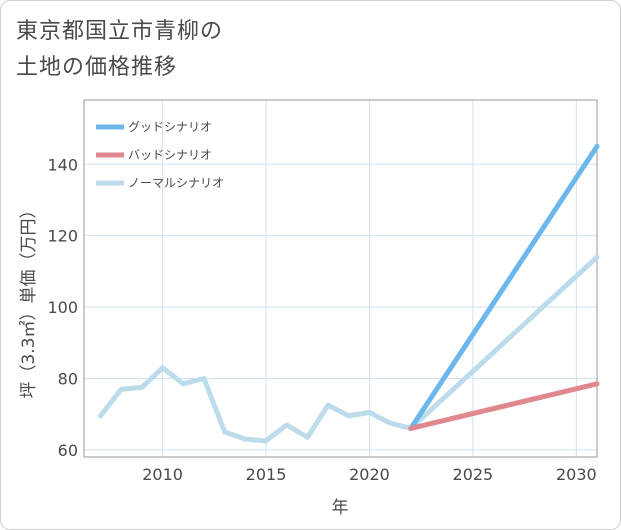 The width and height of the screenshot is (621, 530). I want to click on legend-label-2: ノーマルシナリオ, so click(176, 183).